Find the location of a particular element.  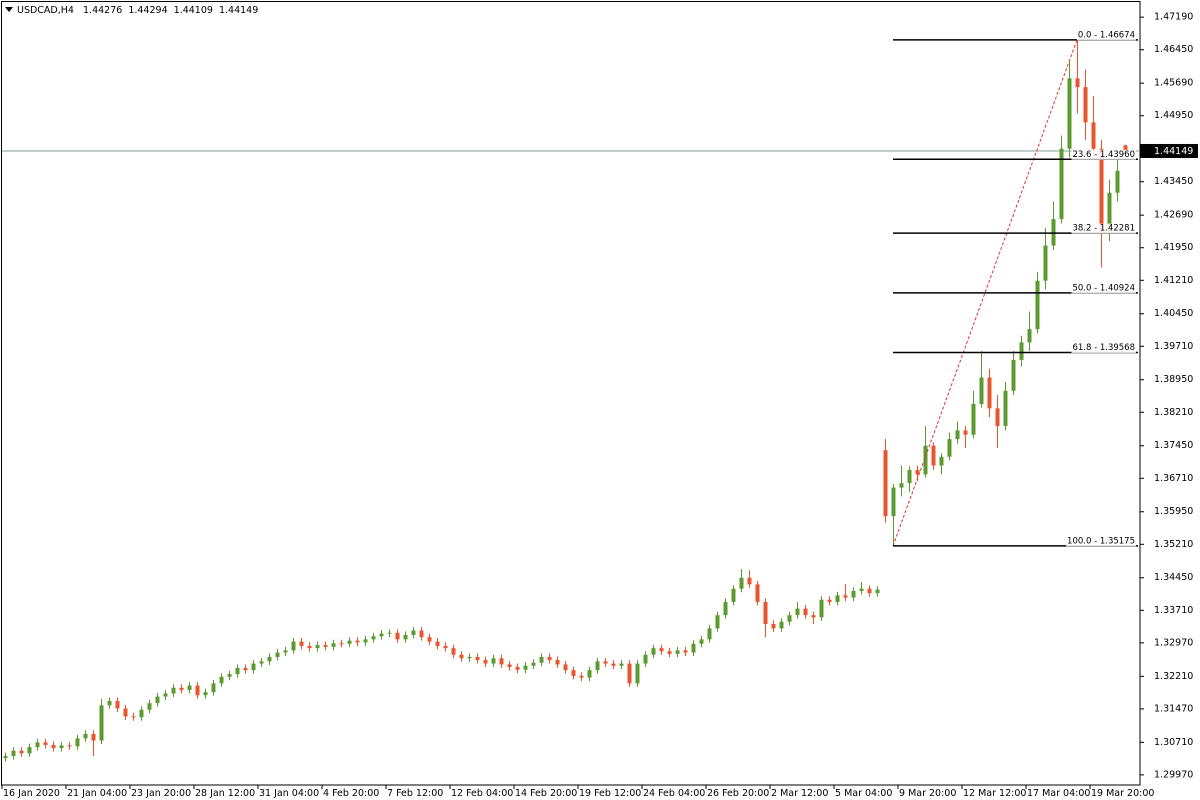

y-tick-label: 1.47190 is located at coordinates (1173, 17).